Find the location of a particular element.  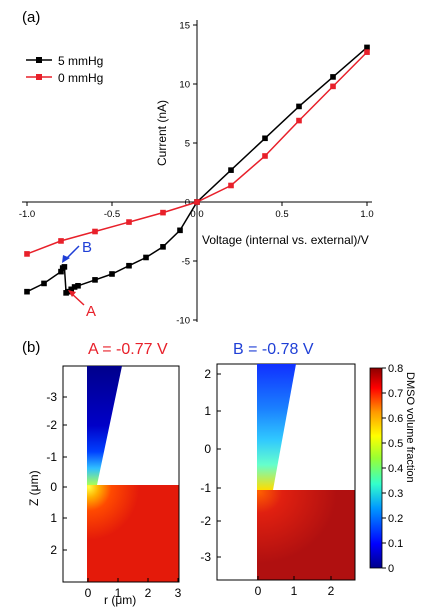

legend-marker-5mmhg is located at coordinates (39, 60).